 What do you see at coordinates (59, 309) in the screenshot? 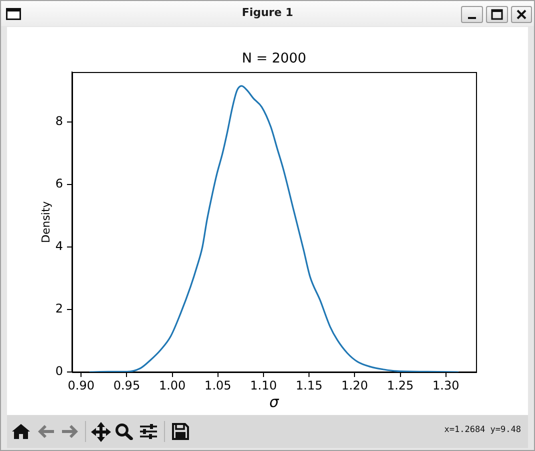
I see `y-tick-label: 2` at bounding box center [59, 309].